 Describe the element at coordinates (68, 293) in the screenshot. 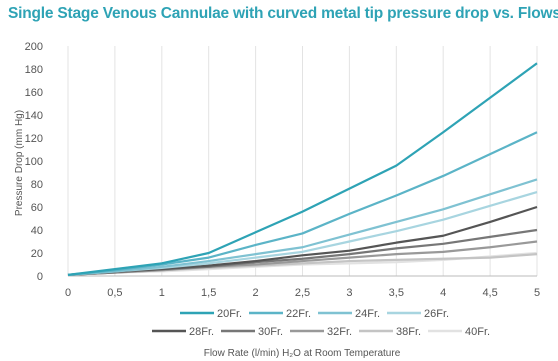

I see `x-tick-label: 0` at that location.